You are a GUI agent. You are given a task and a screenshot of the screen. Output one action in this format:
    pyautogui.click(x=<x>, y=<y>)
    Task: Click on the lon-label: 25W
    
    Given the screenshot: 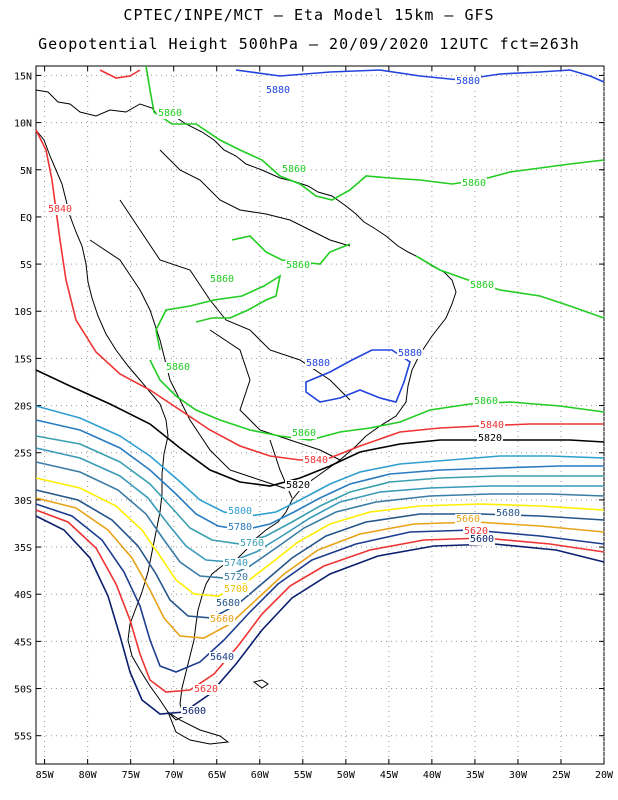 What is the action you would take?
    pyautogui.click(x=561, y=775)
    